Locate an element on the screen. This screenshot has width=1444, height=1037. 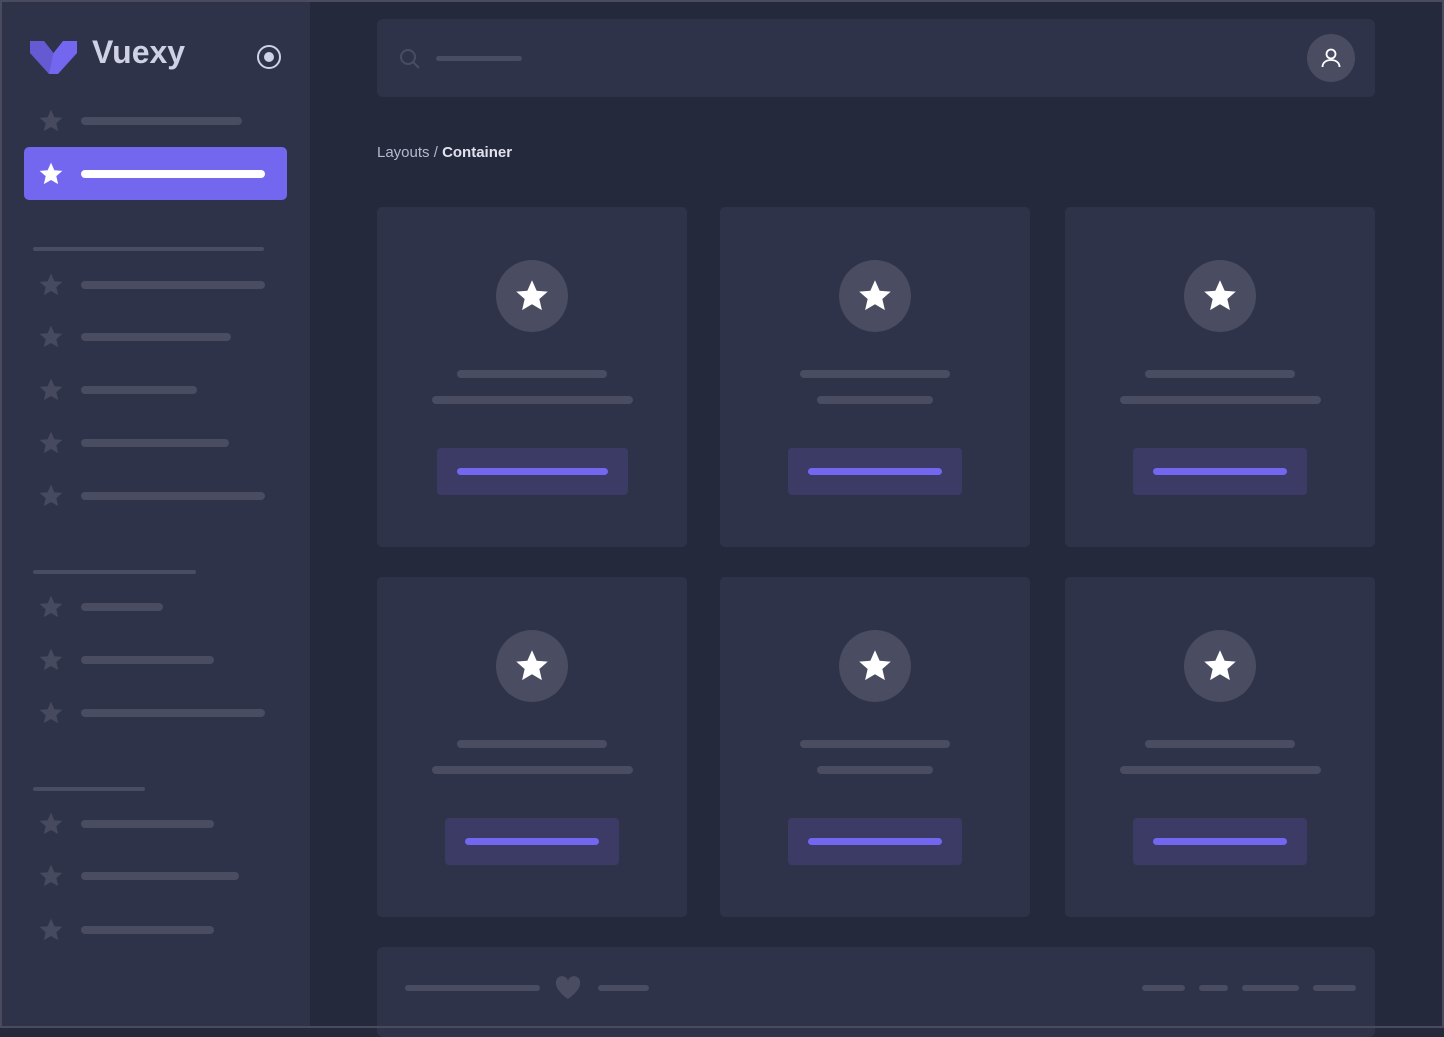
radio-circle-icon is located at coordinates (269, 57).